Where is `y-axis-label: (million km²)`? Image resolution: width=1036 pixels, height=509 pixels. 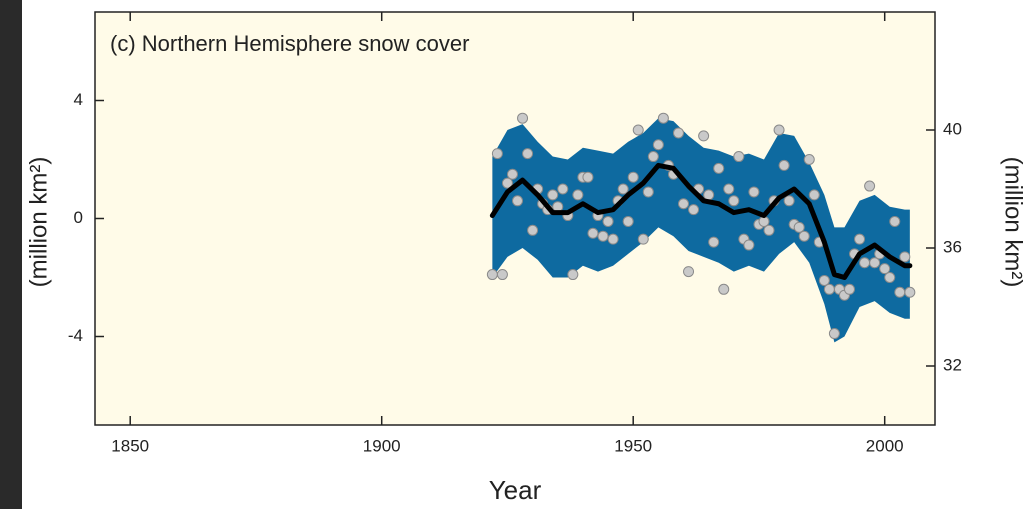 y-axis-label: (million km²) is located at coordinates (38, 222).